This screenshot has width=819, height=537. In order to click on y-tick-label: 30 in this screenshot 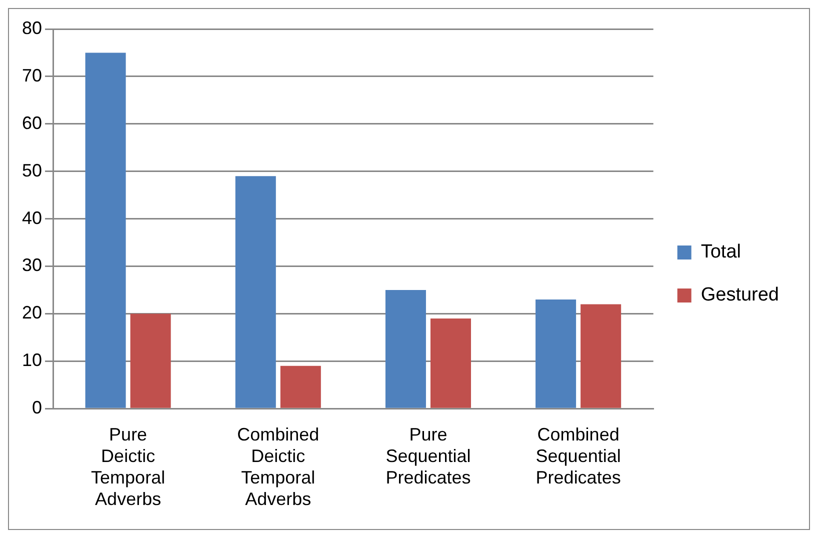, I will do `click(32, 265)`.